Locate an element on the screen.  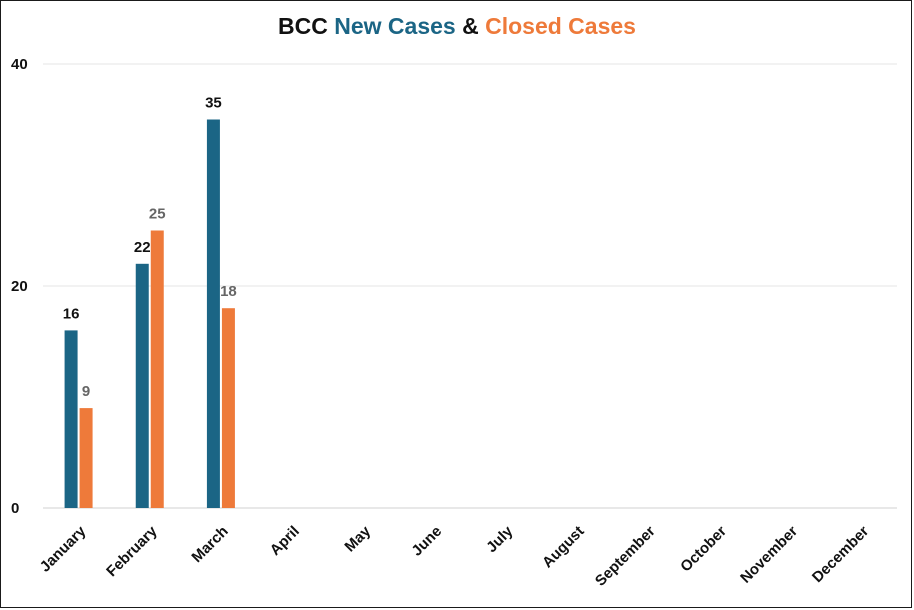
x-tick-label: March is located at coordinates (209, 544).